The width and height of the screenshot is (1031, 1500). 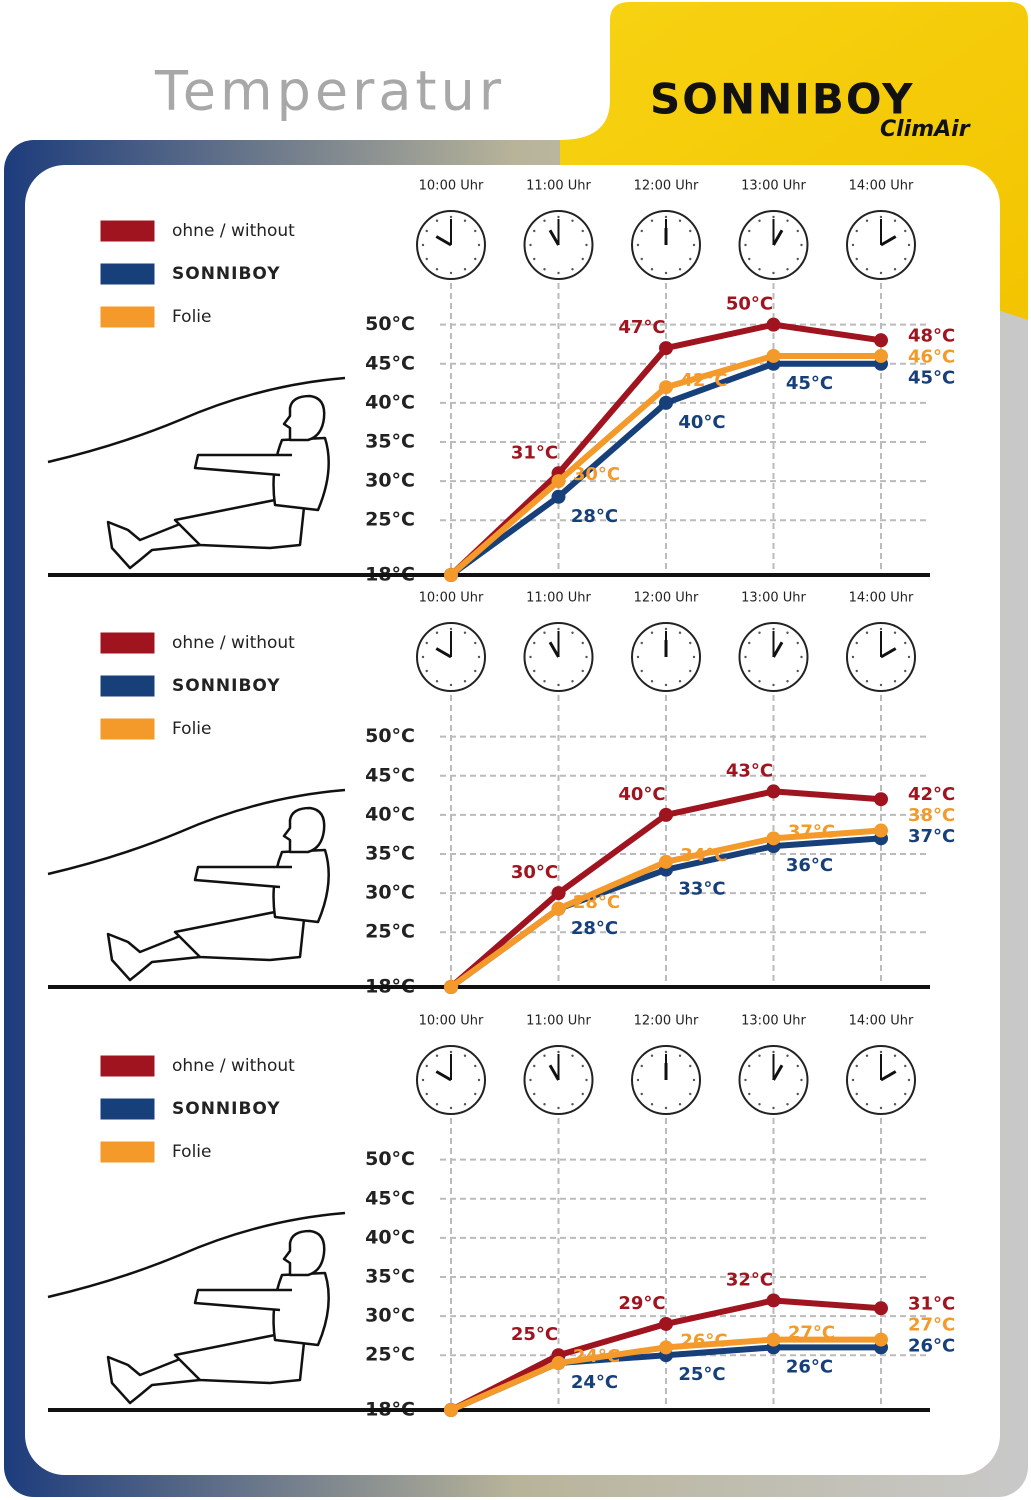 I want to click on value-label: 29°C, so click(x=641, y=1303).